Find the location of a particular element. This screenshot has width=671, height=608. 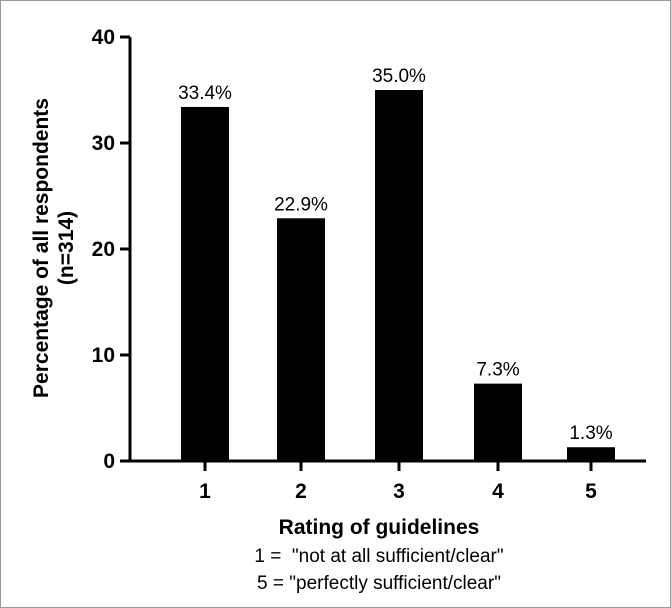

x-tick-label: 3 is located at coordinates (399, 491).